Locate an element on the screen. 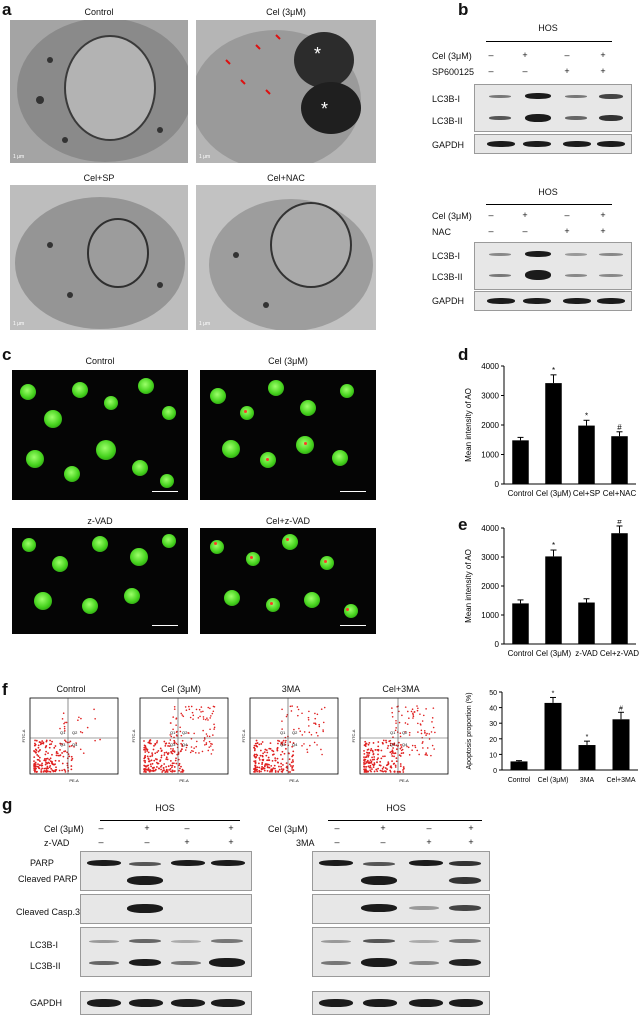 The width and height of the screenshot is (644, 1019). quadrant-label: Q1 is located at coordinates (393, 732).